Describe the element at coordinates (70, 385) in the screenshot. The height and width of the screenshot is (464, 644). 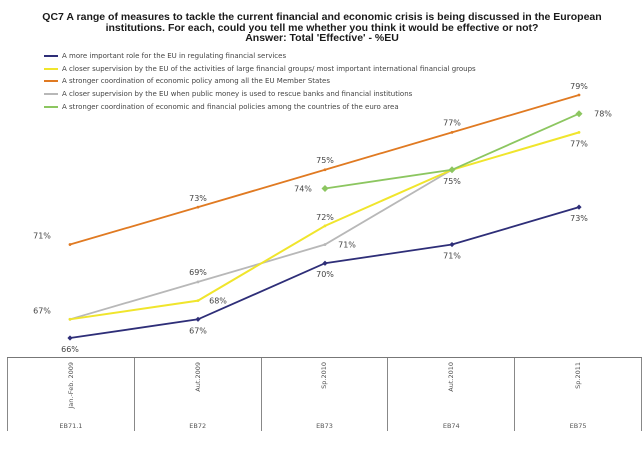
I see `x-tick-label: Jan.-Feb. 2009` at that location.